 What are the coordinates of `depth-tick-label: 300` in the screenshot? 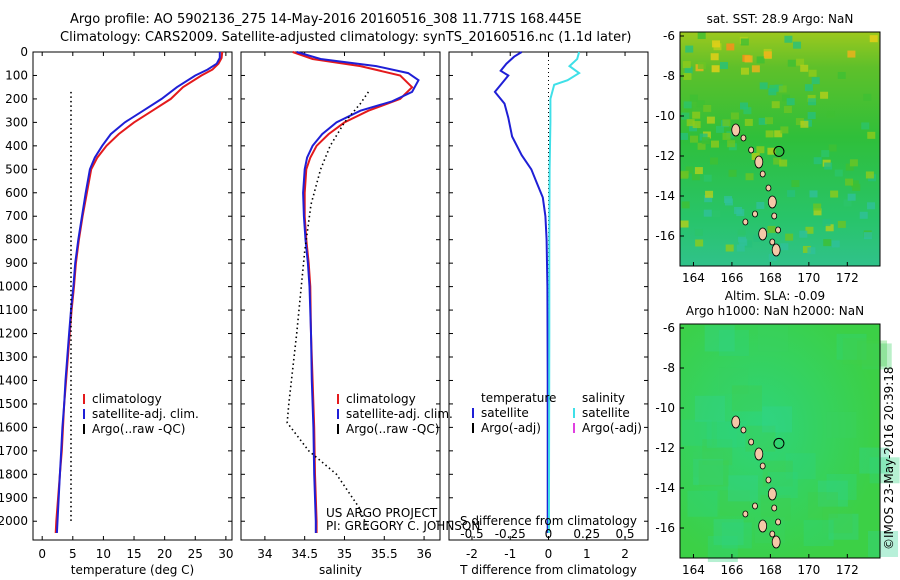 It's located at (16, 122).